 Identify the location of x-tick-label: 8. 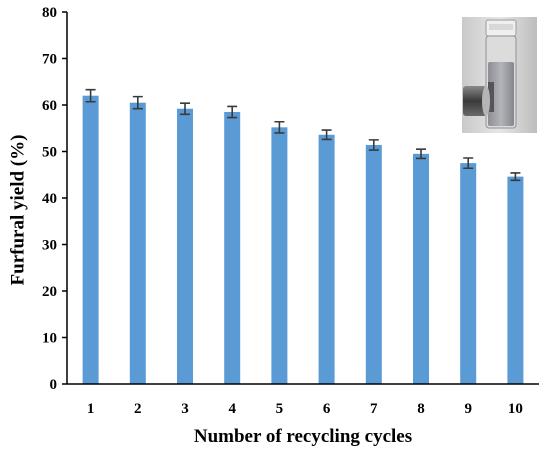
(421, 409).